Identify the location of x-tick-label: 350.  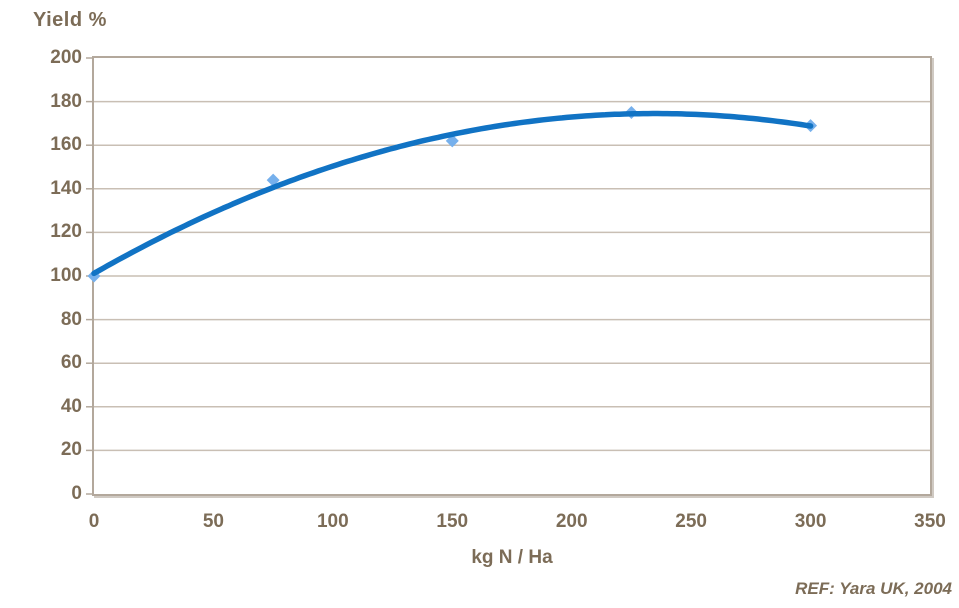
(930, 521).